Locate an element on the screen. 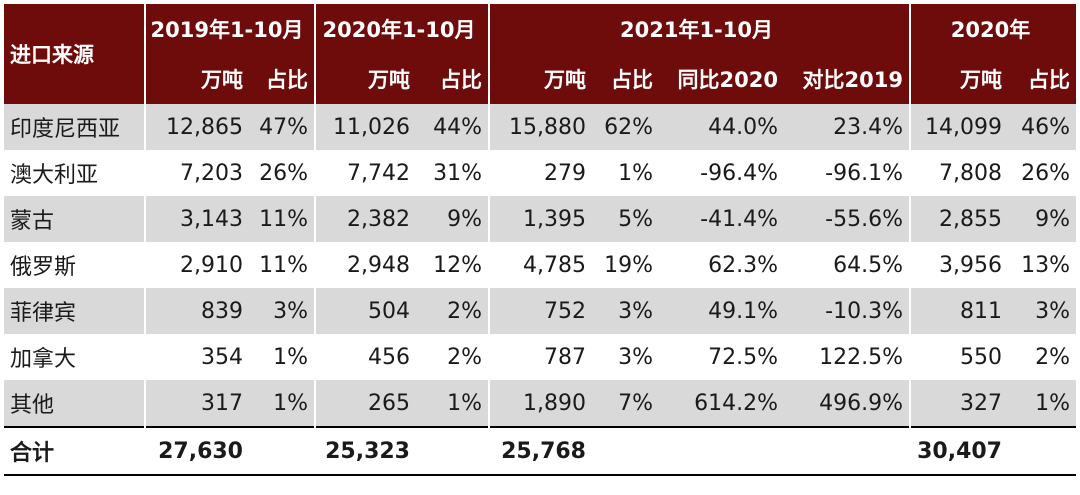 The image size is (1080, 495). cell-vs2019: 122.5% is located at coordinates (847, 357).